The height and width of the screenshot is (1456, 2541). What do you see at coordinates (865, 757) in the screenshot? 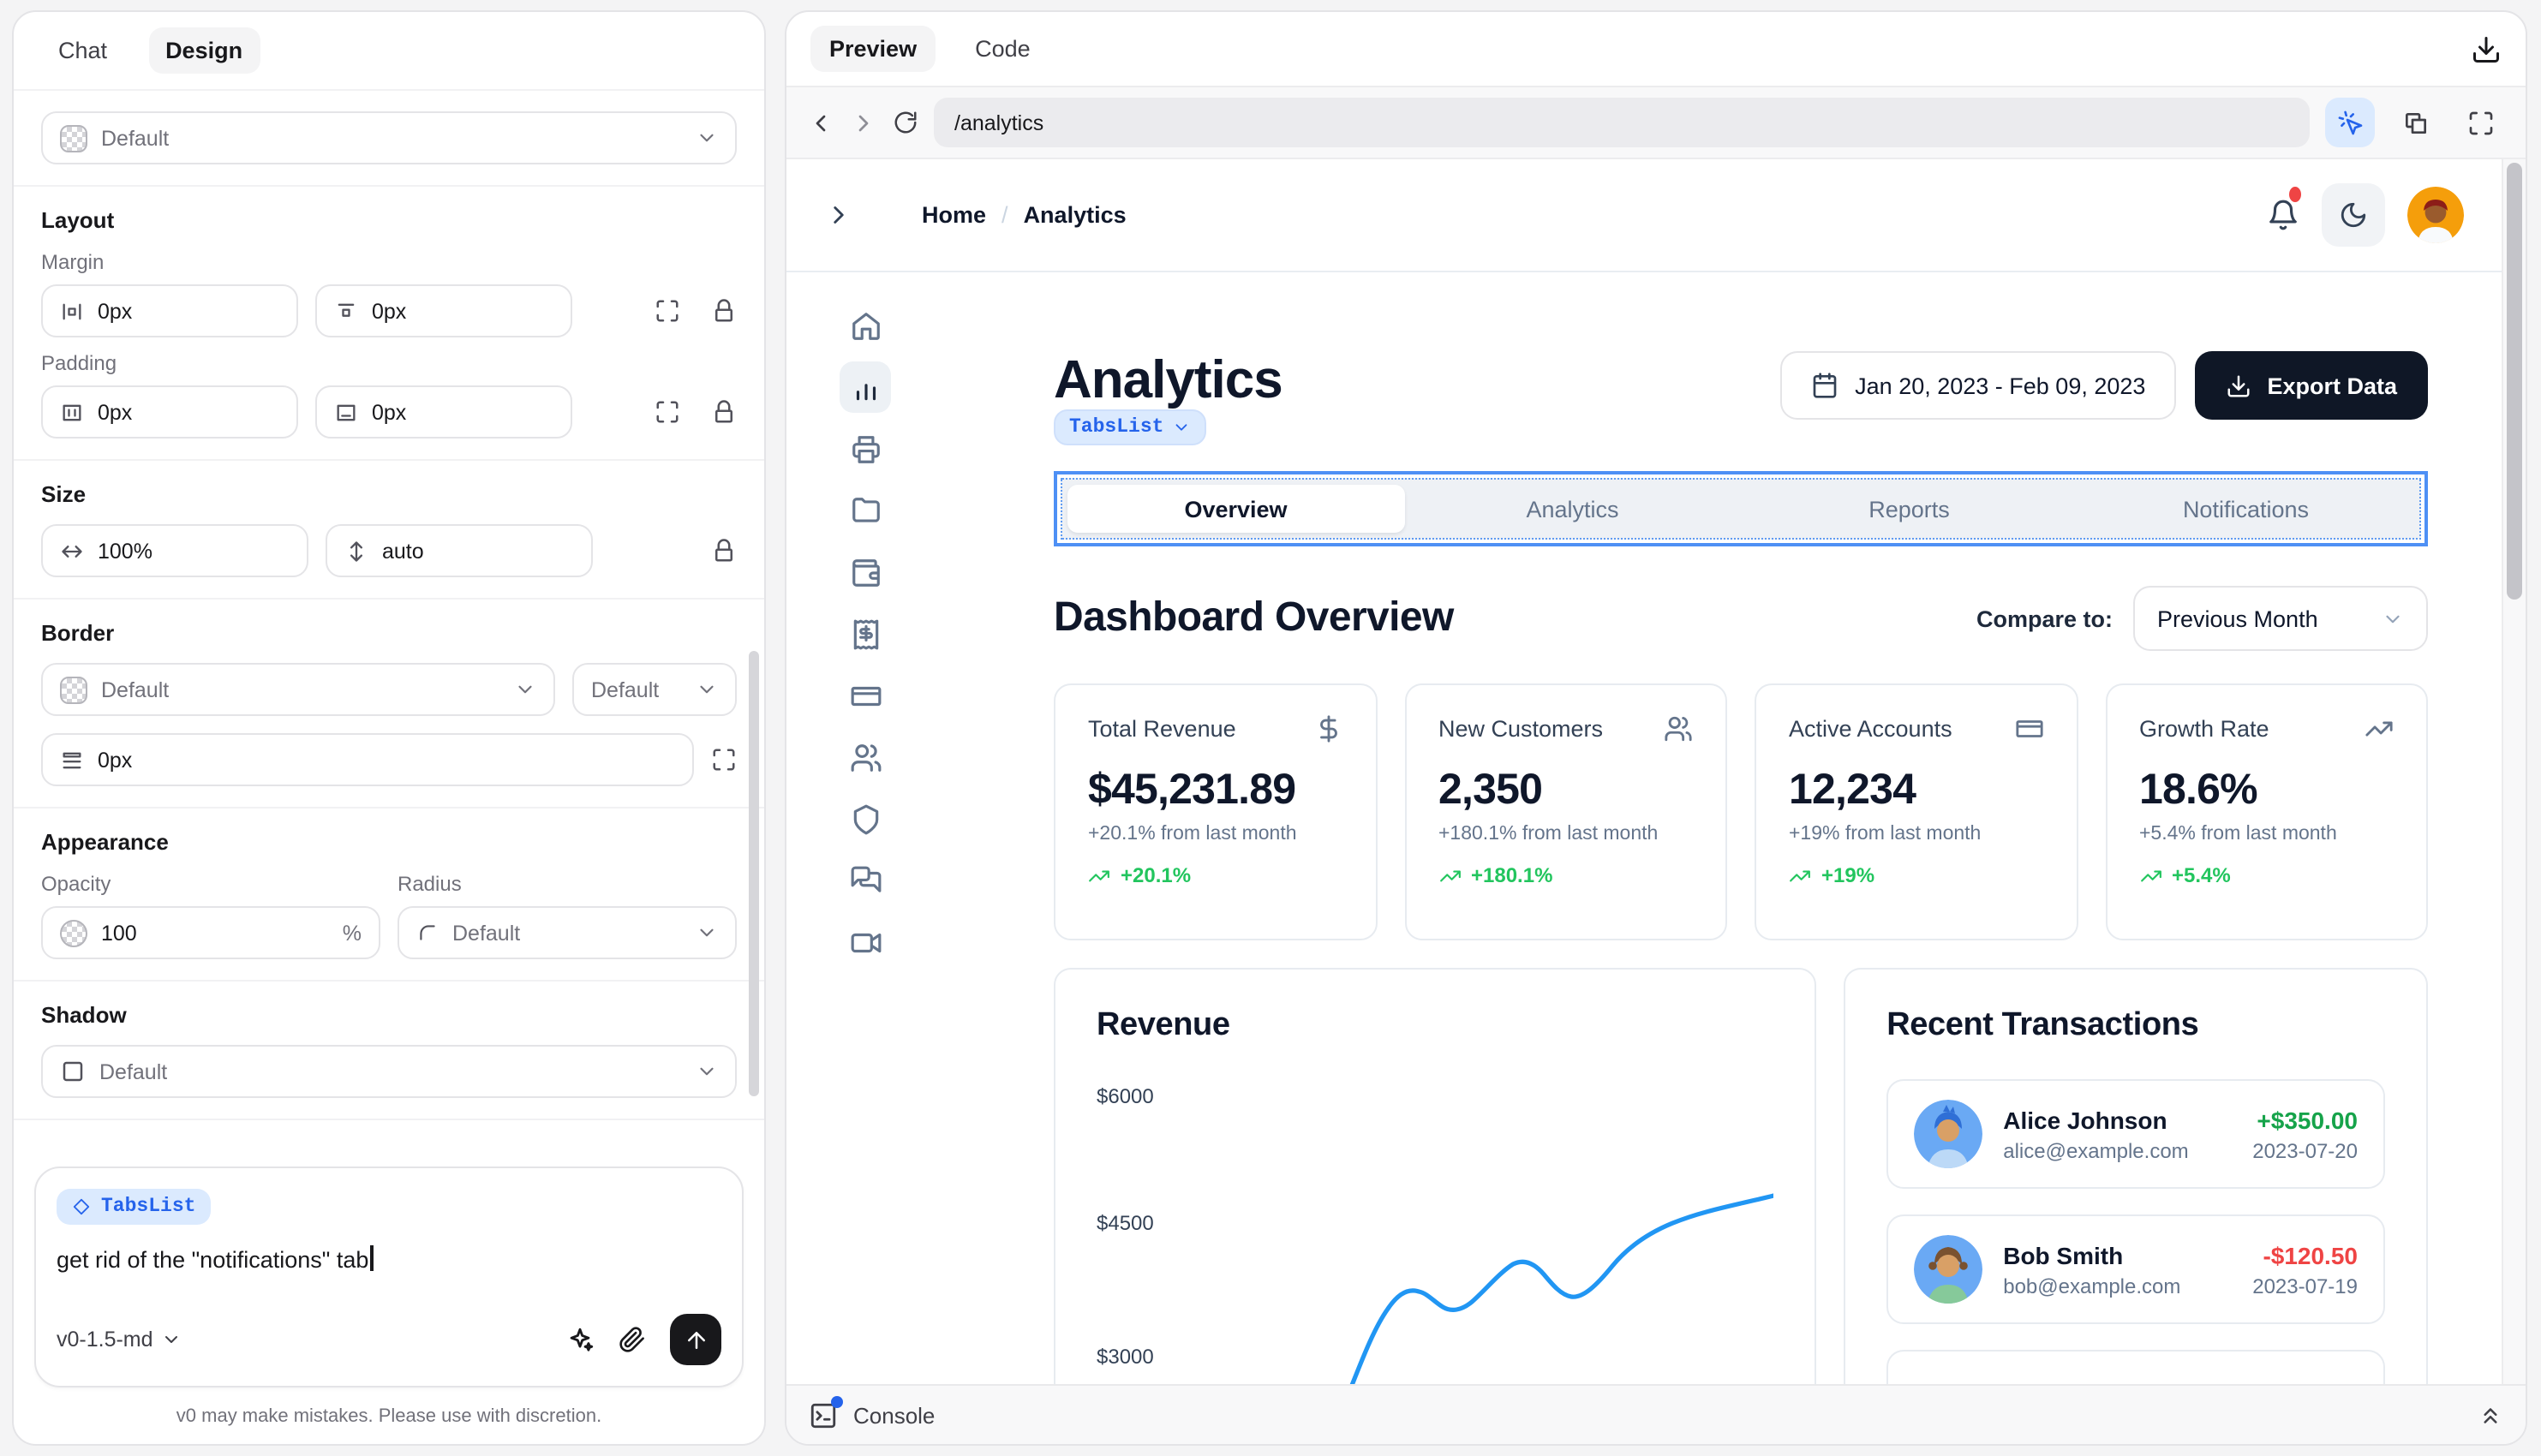
I see `sidebar-item-users-icon` at bounding box center [865, 757].